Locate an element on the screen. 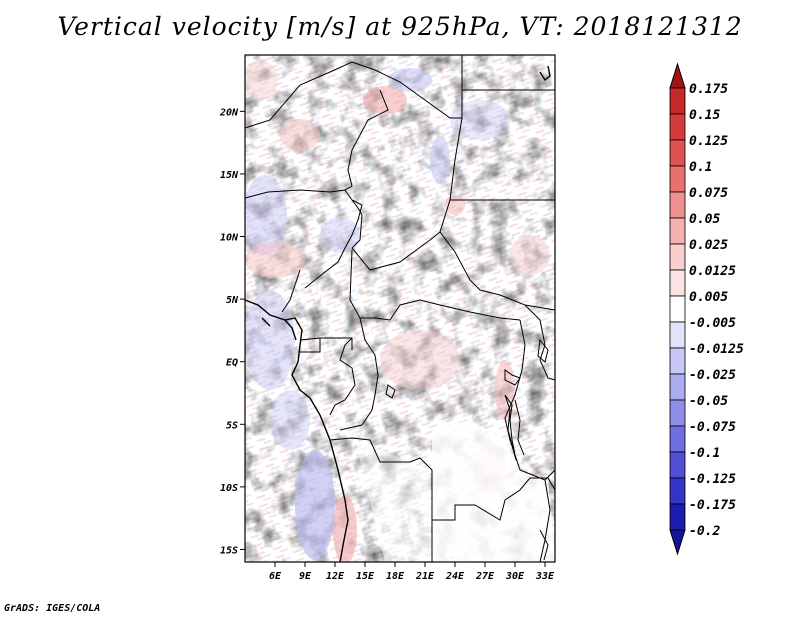 The height and width of the screenshot is (618, 800). colorbar-label: -0.0125 is located at coordinates (716, 349).